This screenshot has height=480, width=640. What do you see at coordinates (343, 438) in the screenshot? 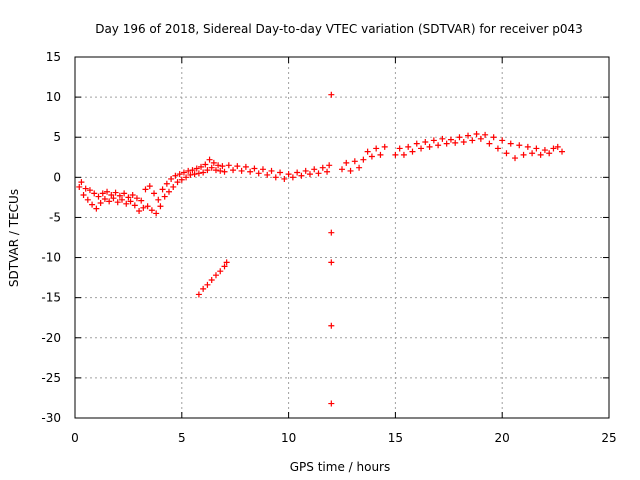
I see `x-tick-labels: 0 5 10 15 20 25` at bounding box center [343, 438].